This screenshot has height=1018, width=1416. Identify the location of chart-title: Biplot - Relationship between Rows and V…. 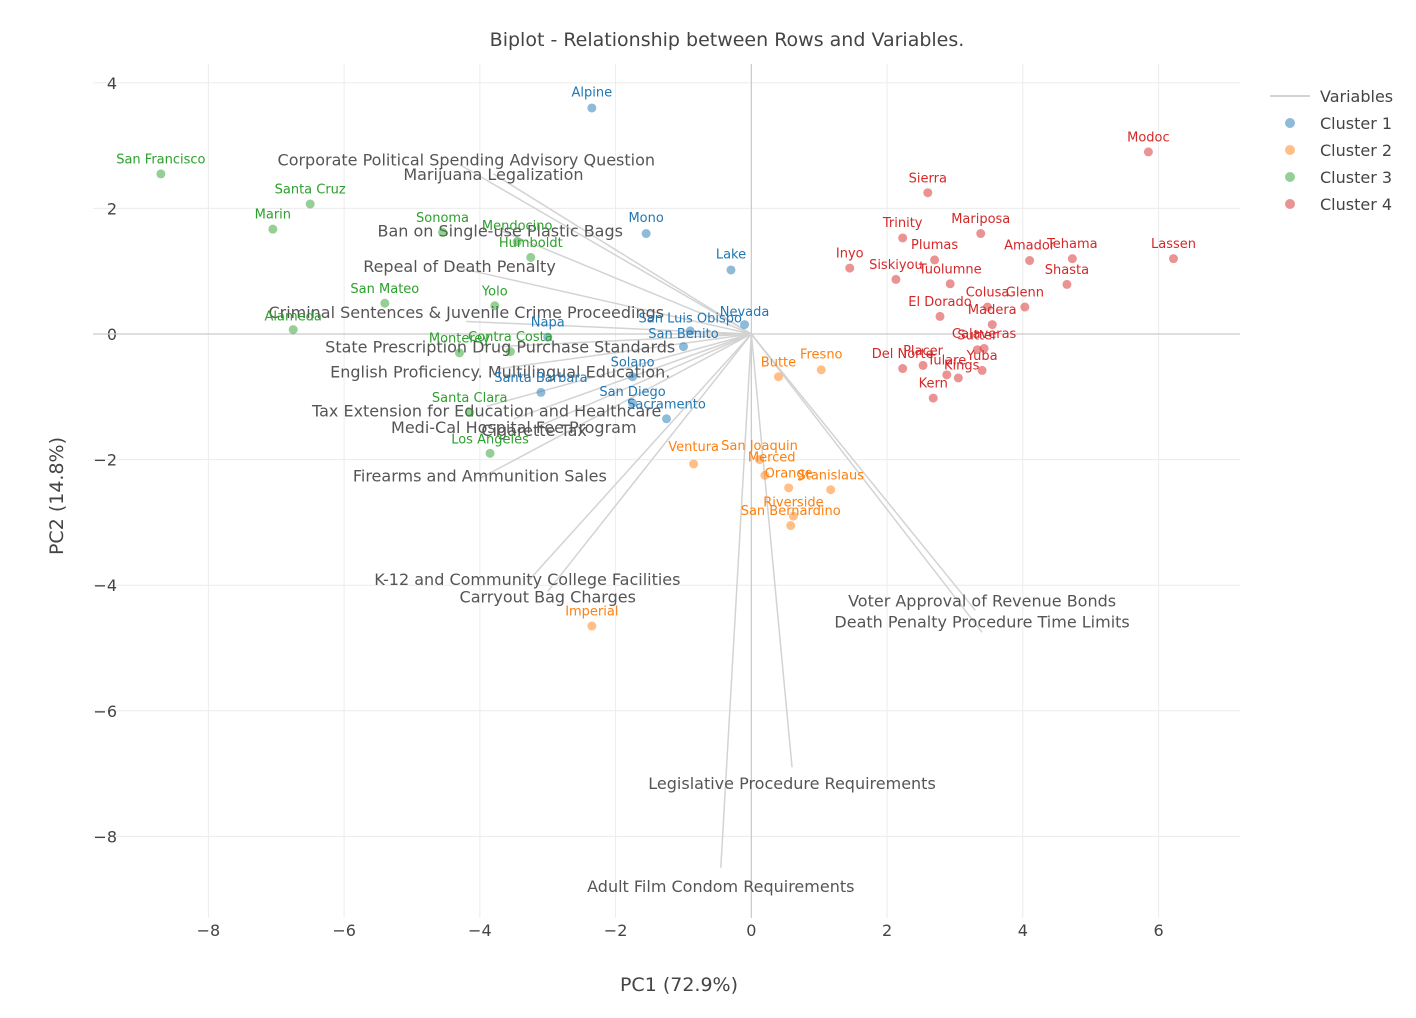
(727, 40).